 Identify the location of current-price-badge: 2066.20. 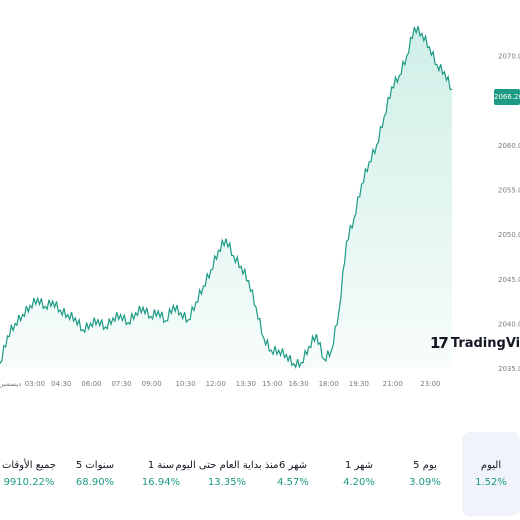
(507, 97).